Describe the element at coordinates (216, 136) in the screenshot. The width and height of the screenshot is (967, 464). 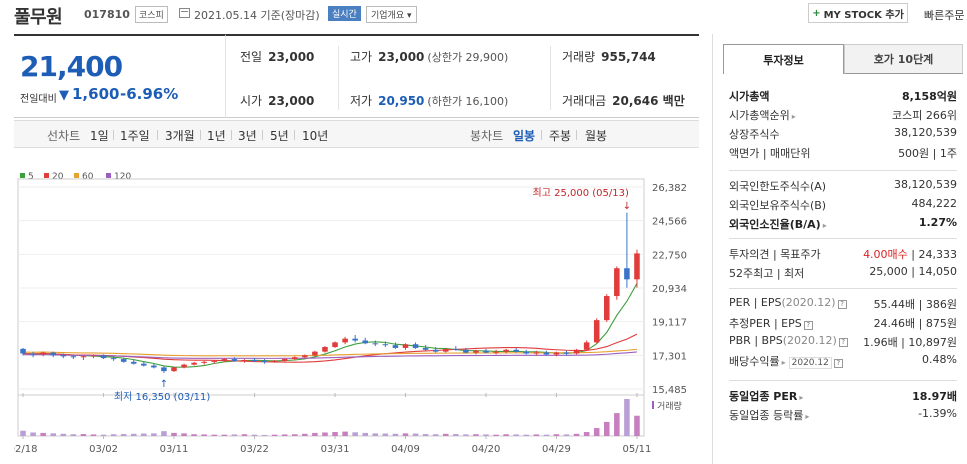
I see `period-1y: 1년` at that location.